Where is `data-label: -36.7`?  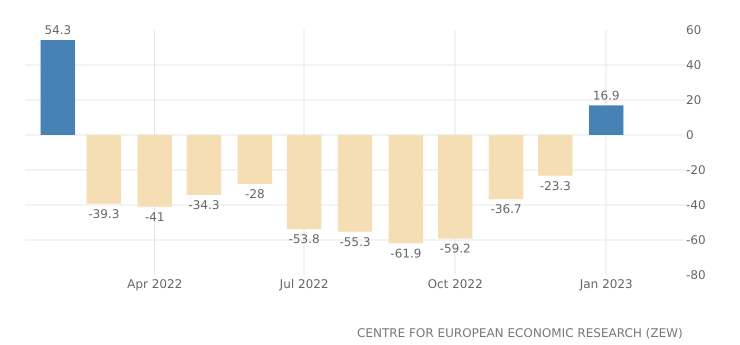 data-label: -36.7 is located at coordinates (506, 209).